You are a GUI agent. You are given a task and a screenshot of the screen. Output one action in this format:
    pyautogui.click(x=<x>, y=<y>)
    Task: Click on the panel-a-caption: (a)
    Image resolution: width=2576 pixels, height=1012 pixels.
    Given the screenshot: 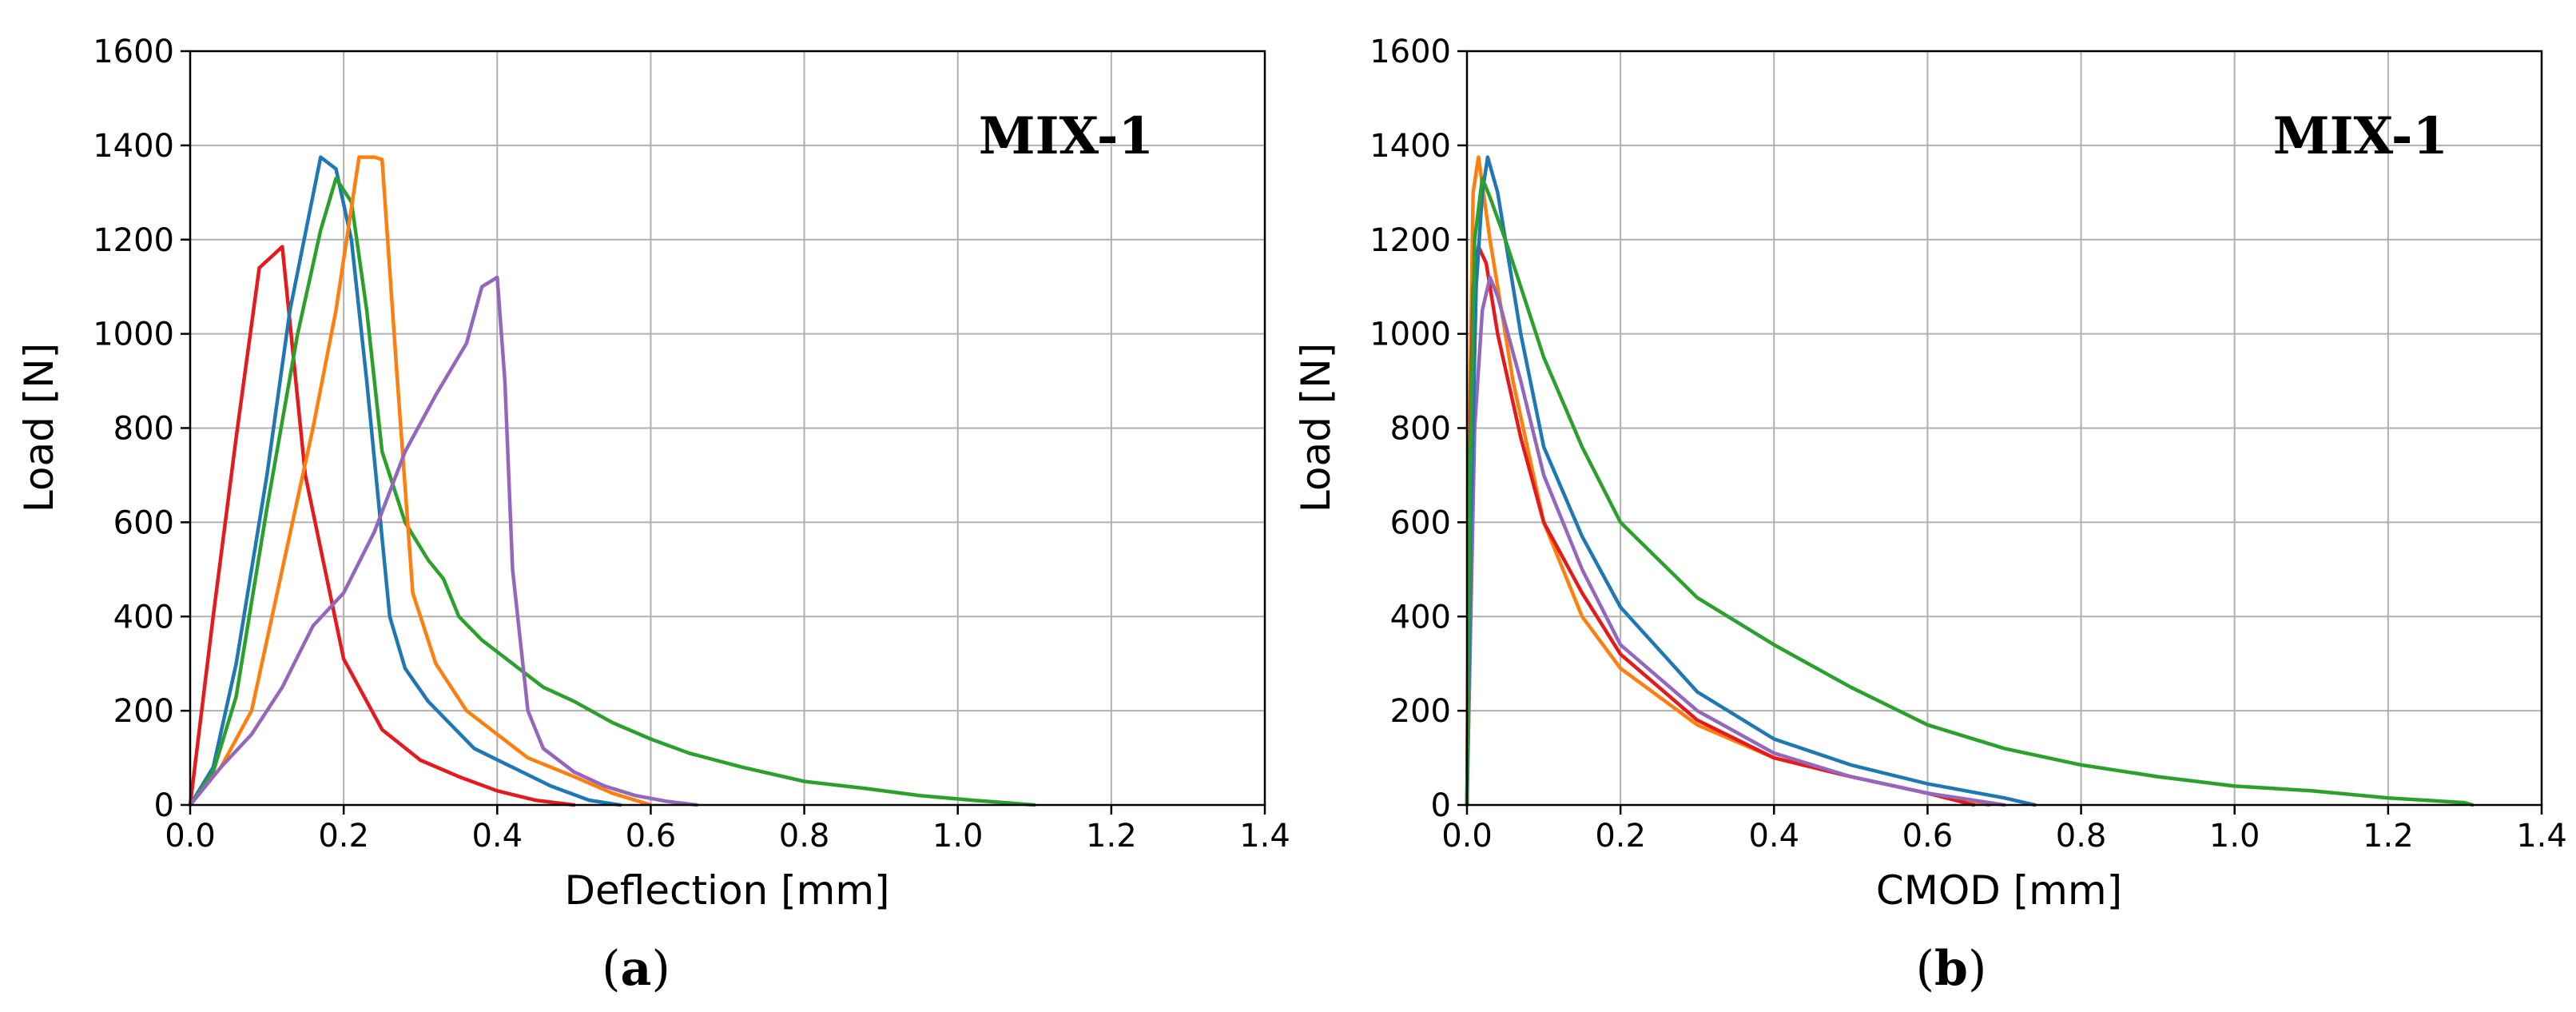 What is the action you would take?
    pyautogui.click(x=636, y=969)
    